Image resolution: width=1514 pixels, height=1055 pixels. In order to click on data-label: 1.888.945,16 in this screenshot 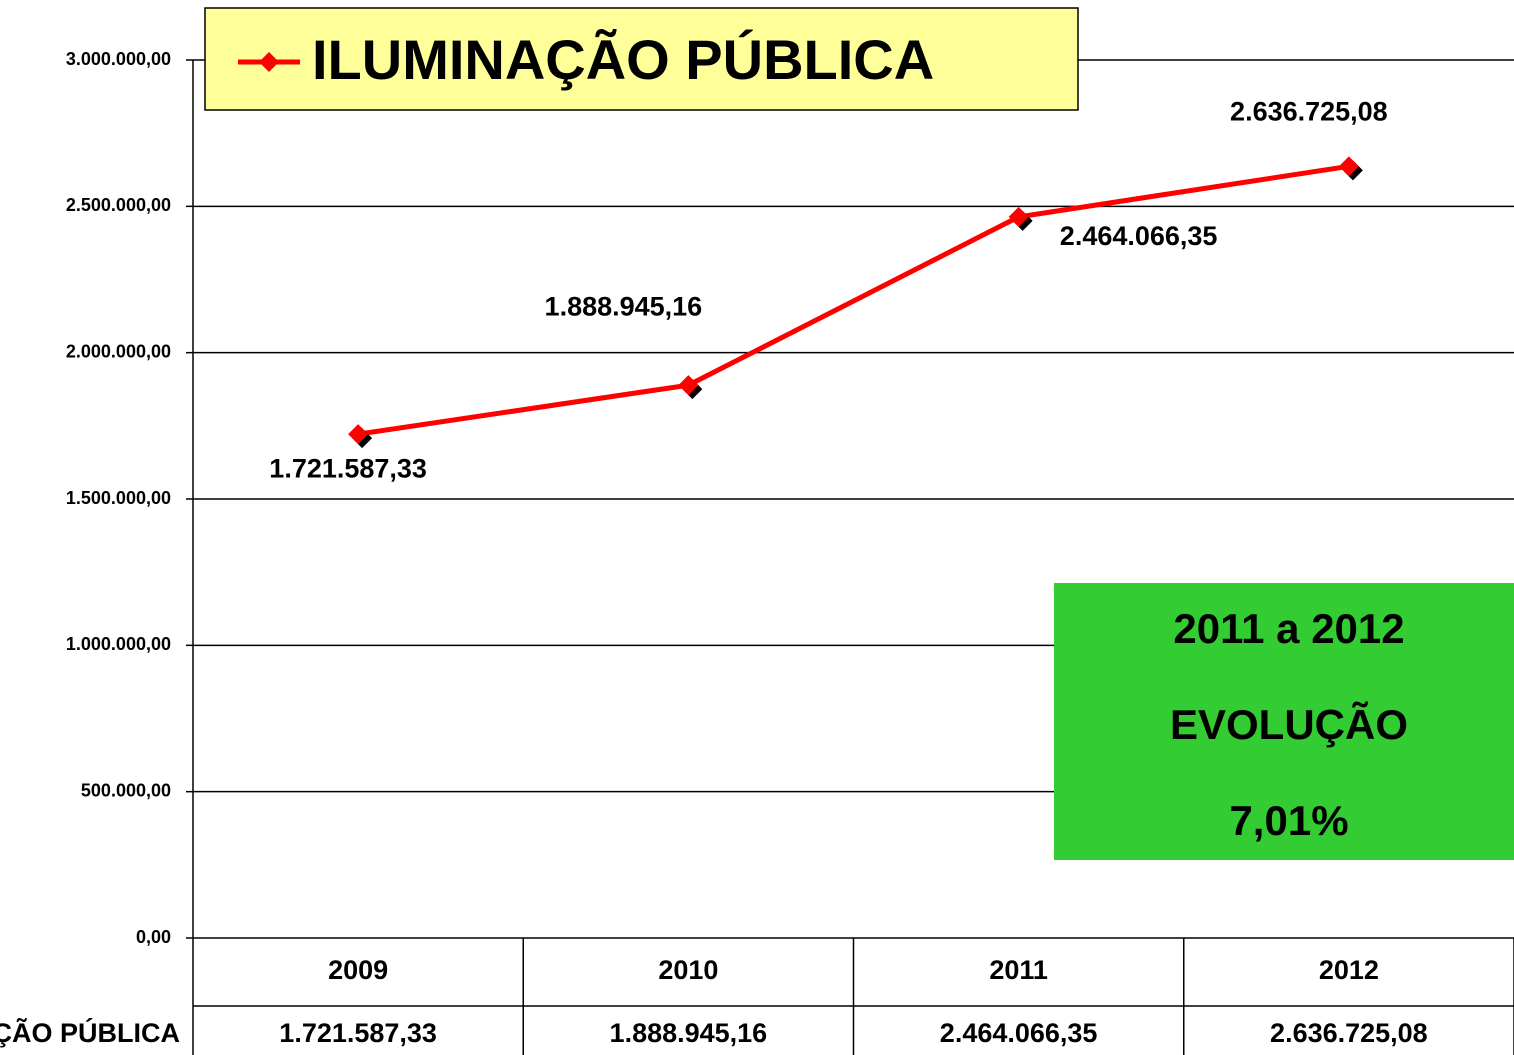, I will do `click(624, 306)`.